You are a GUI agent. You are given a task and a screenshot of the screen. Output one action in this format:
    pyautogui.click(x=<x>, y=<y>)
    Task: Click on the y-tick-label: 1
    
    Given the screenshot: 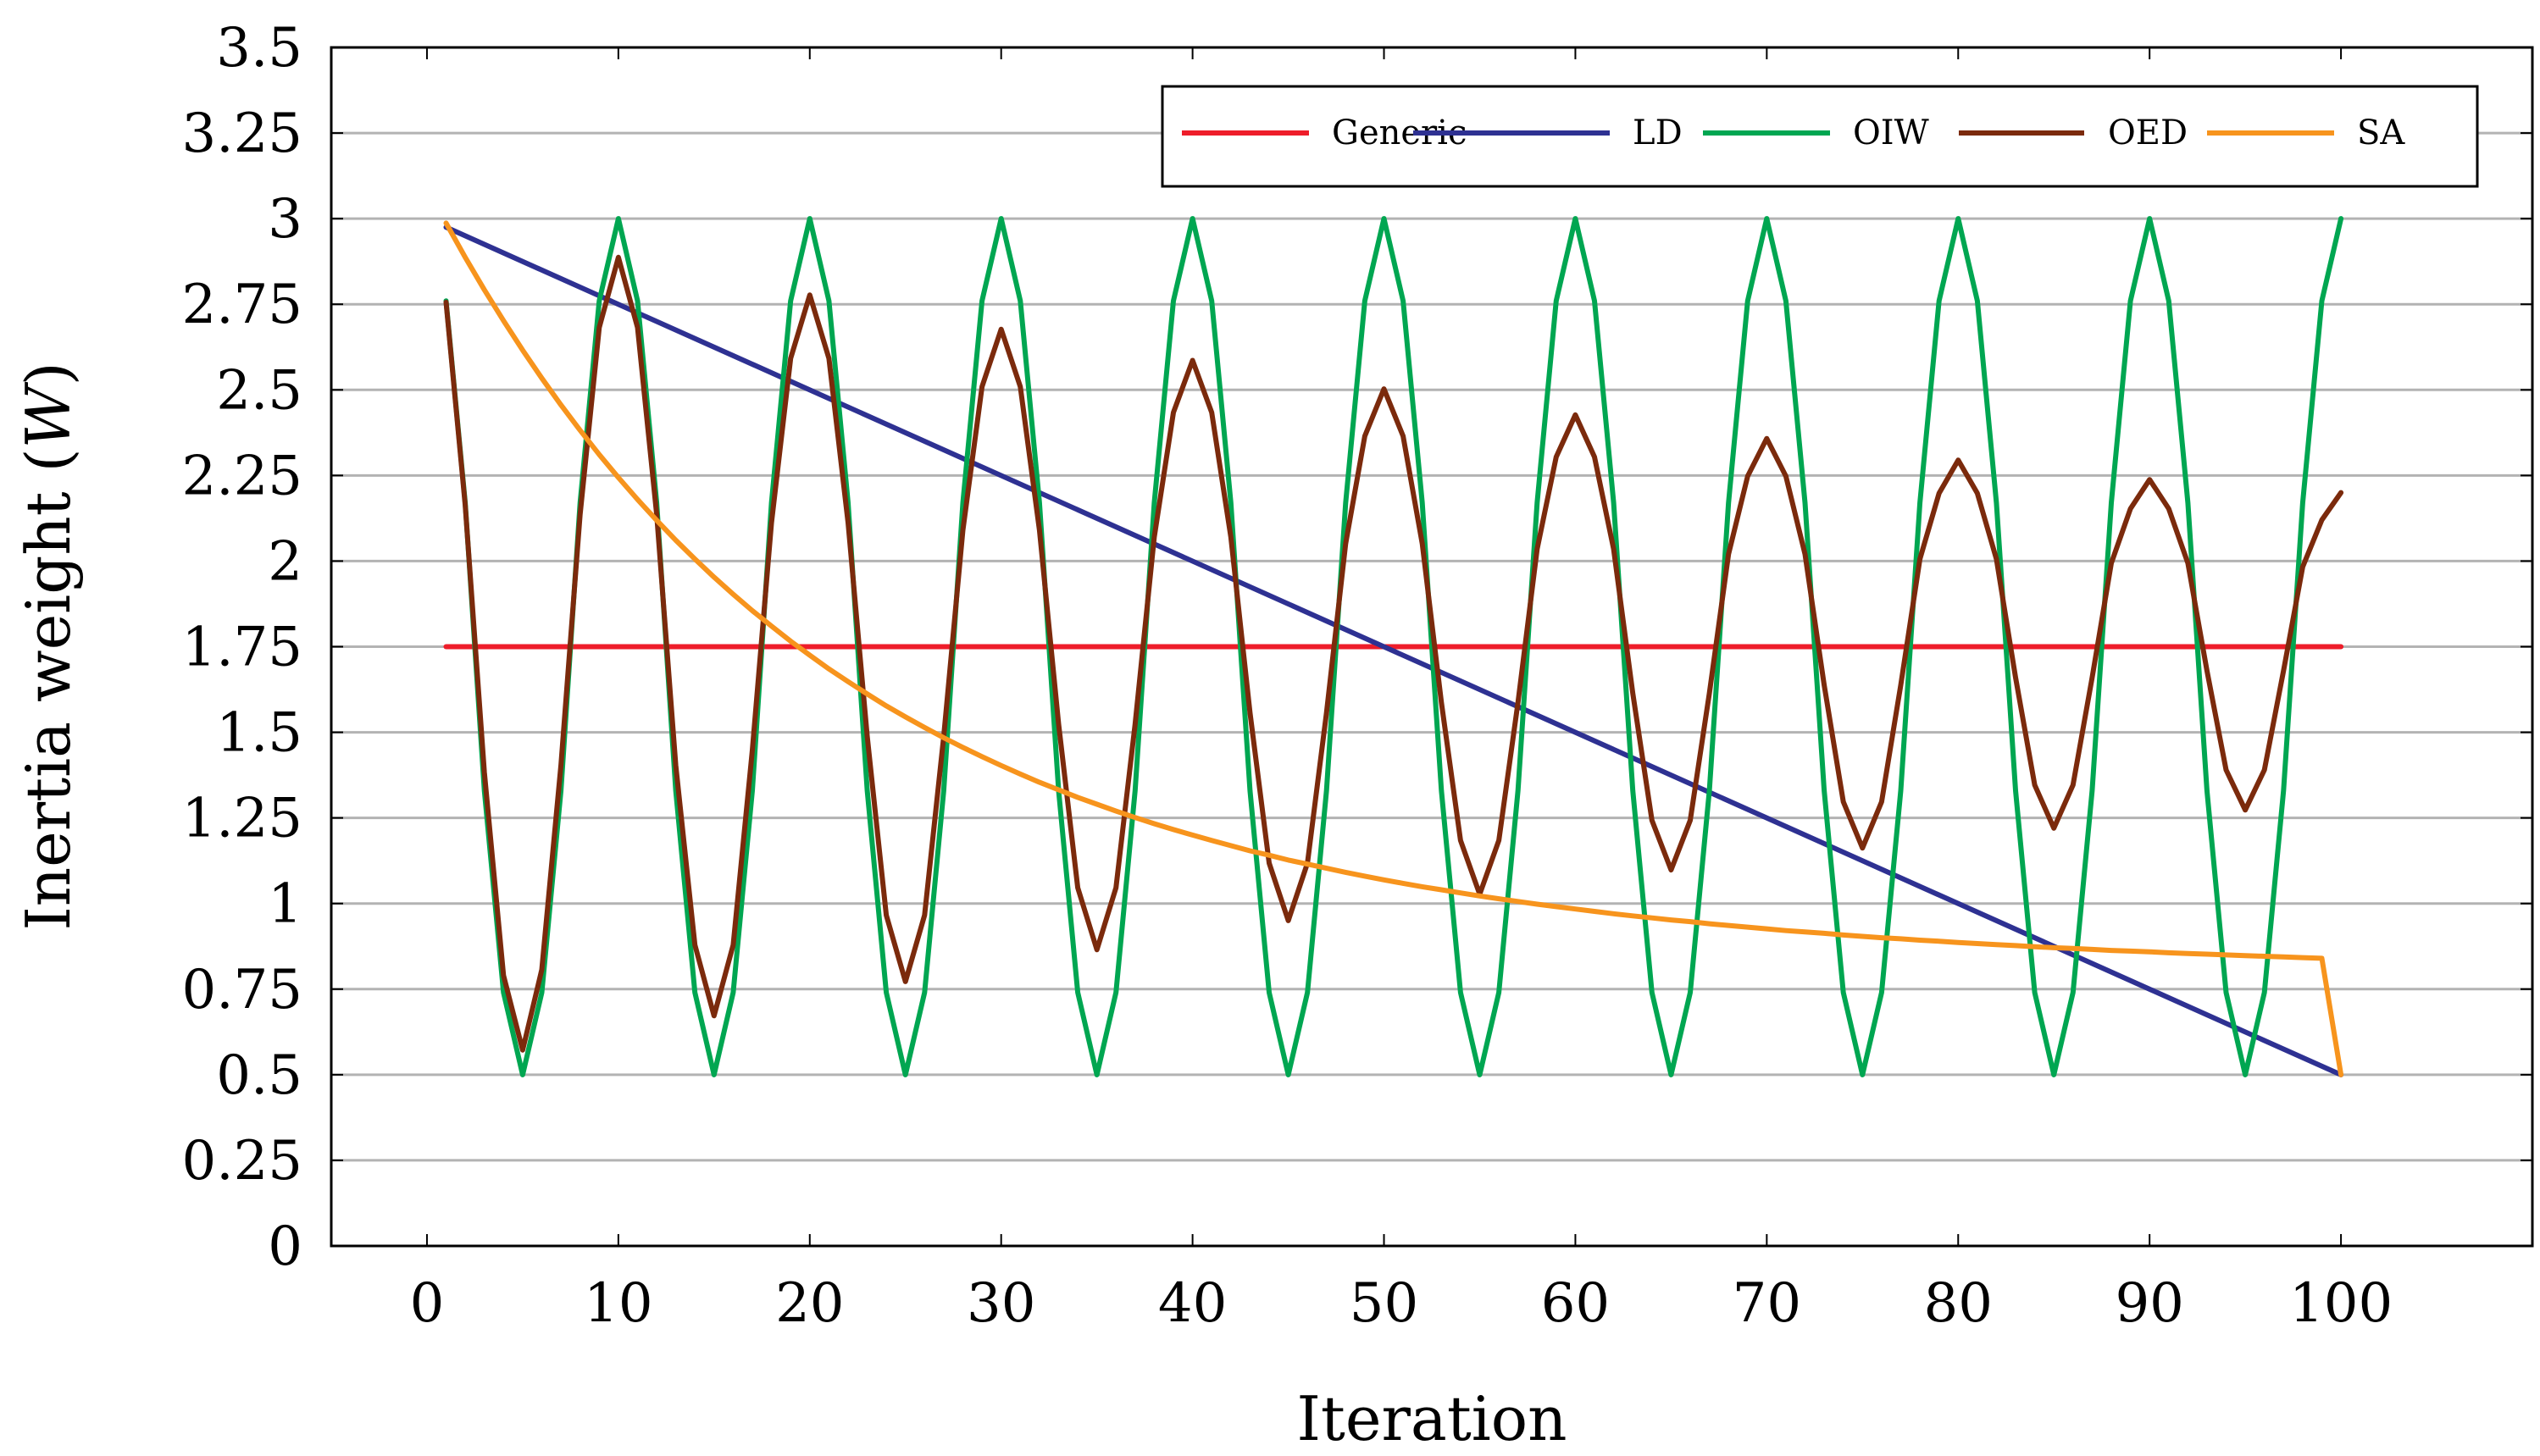 What is the action you would take?
    pyautogui.click(x=285, y=905)
    